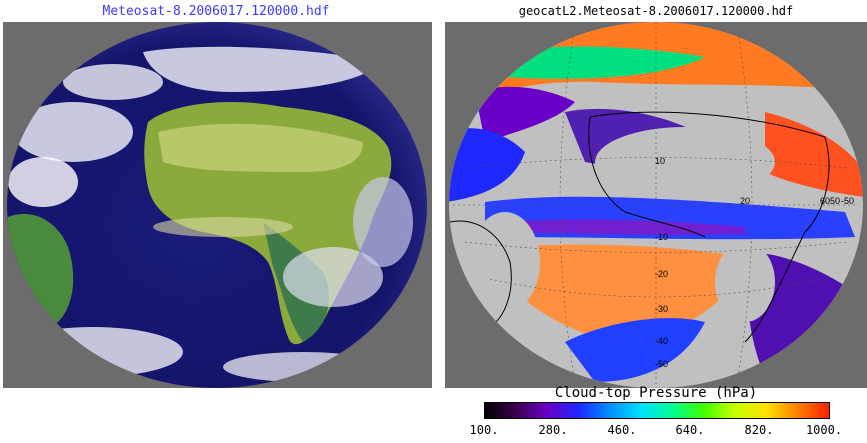 The width and height of the screenshot is (867, 443). Describe the element at coordinates (656, 11) in the screenshot. I see `right-image-title: geocatL2.Meteosat-8.2006017.120000.hdf` at that location.